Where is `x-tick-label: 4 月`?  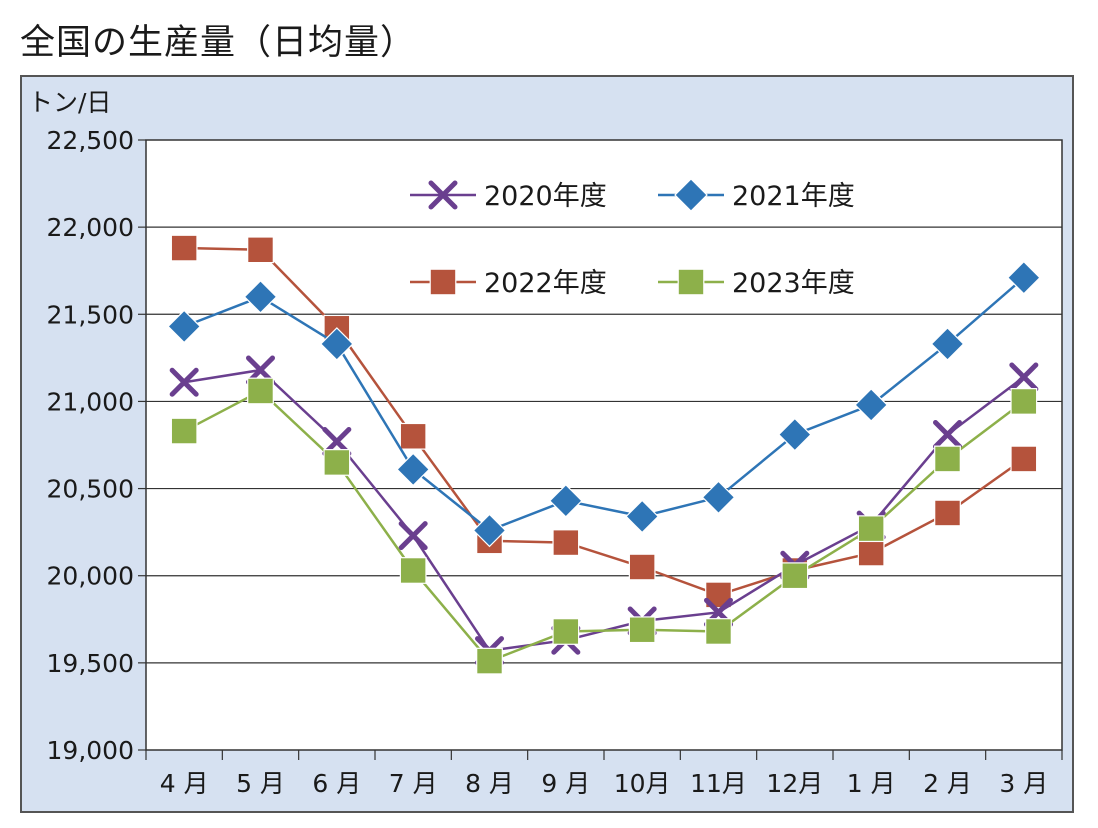 x-tick-label: 4 月 is located at coordinates (184, 783).